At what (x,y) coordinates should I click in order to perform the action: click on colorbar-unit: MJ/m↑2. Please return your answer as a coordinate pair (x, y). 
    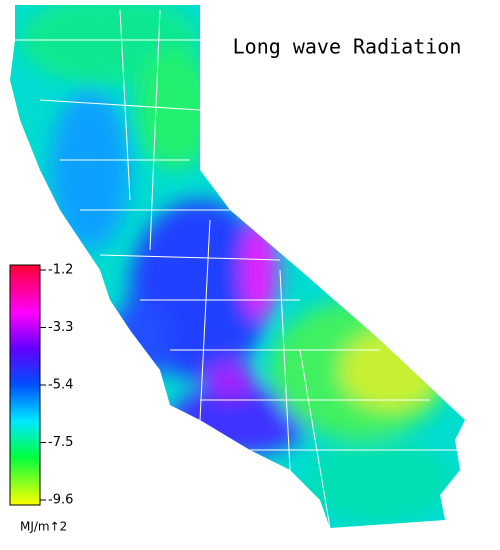
    Looking at the image, I should click on (43, 527).